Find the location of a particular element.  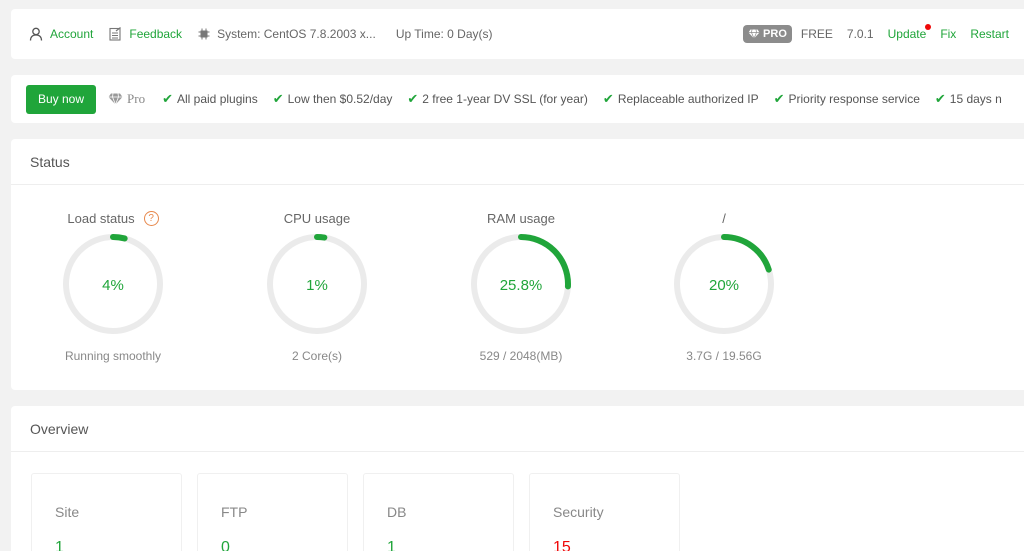

account-label: Account is located at coordinates (72, 34).